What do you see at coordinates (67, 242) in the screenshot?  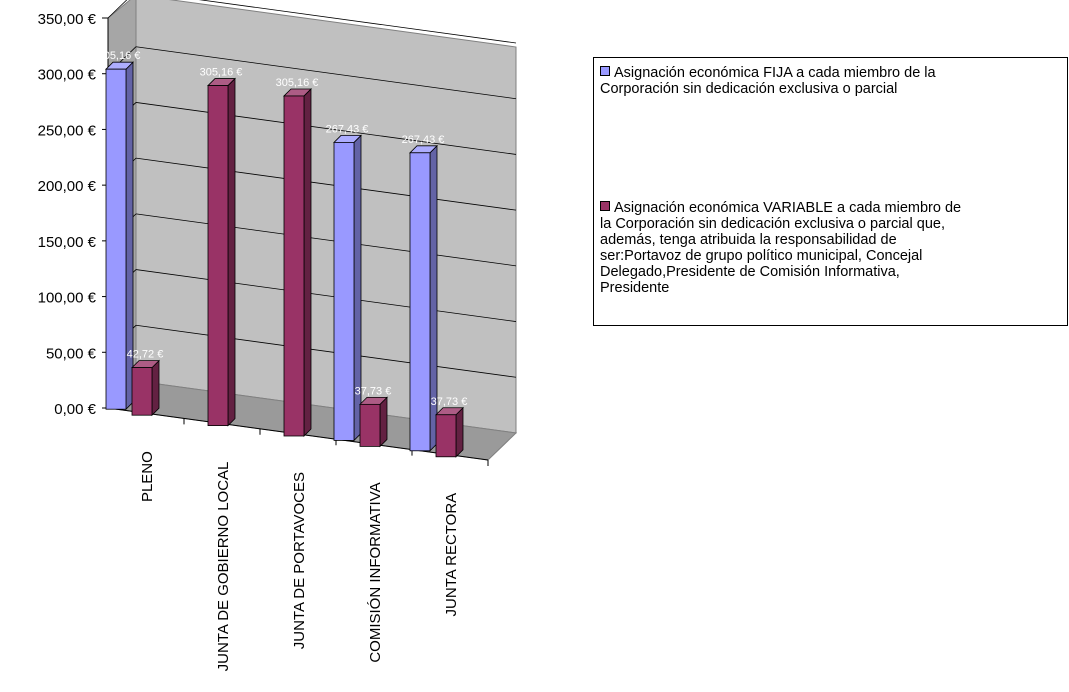 I see `y-tick-label: 150,00 €` at bounding box center [67, 242].